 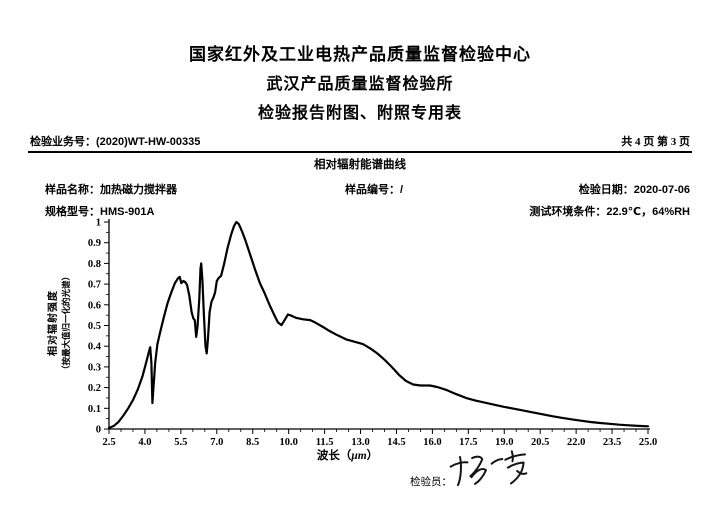 I want to click on field-test-env-label: 测试环境条件：, so click(x=568, y=212).